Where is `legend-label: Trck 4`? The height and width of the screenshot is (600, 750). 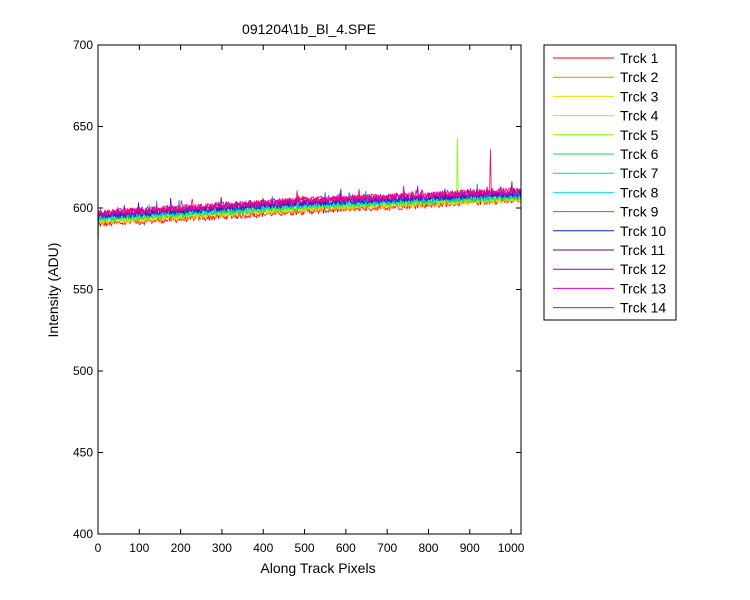
legend-label: Trck 4 is located at coordinates (639, 116).